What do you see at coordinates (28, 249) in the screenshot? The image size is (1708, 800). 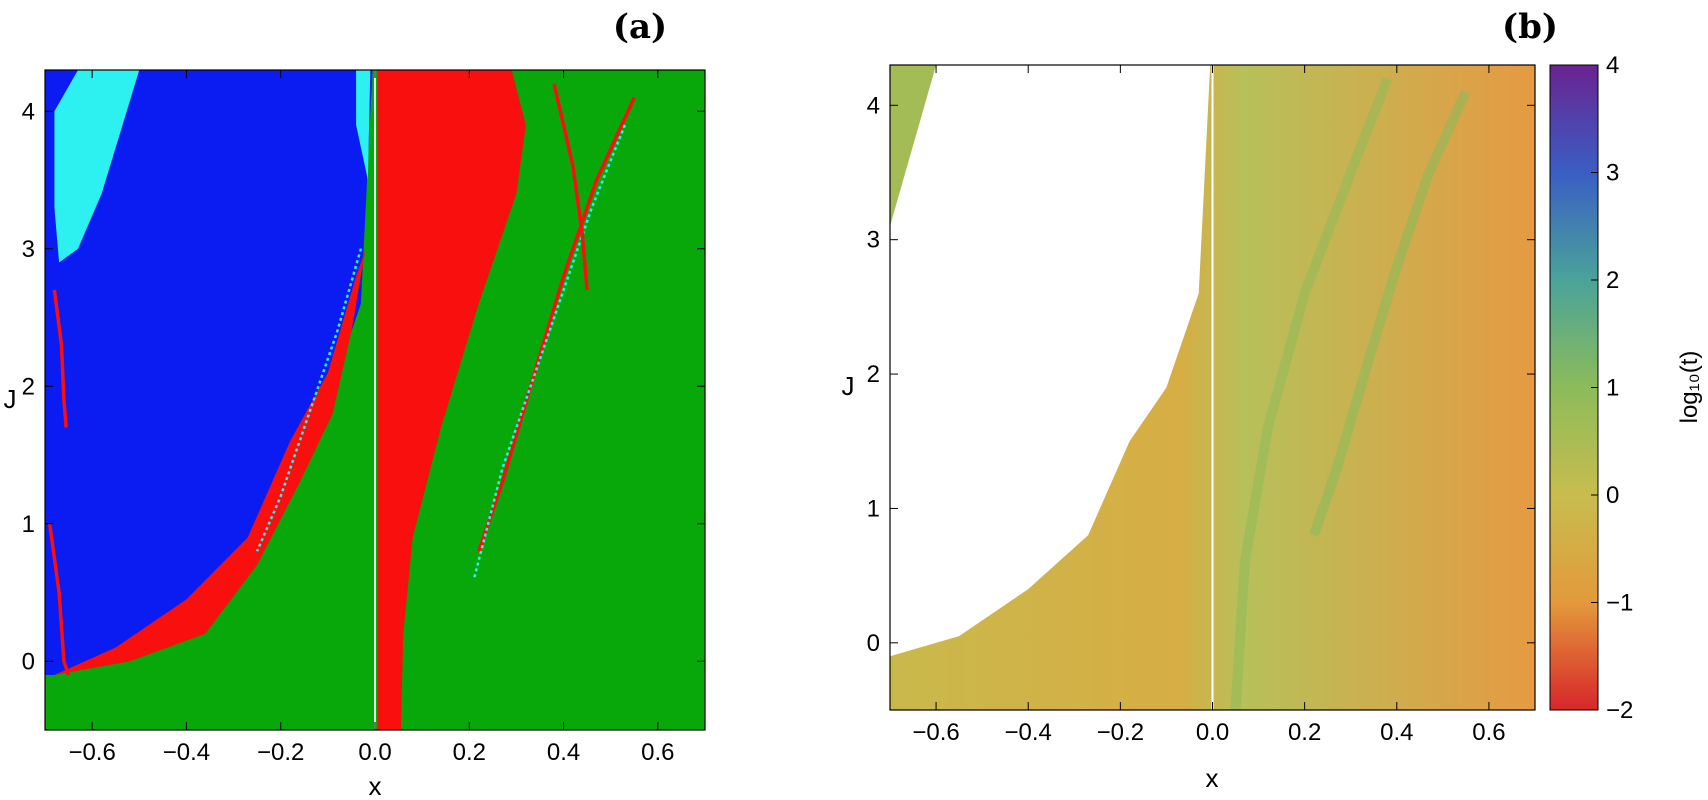 I see `panel-a-y-tick-label: 3` at bounding box center [28, 249].